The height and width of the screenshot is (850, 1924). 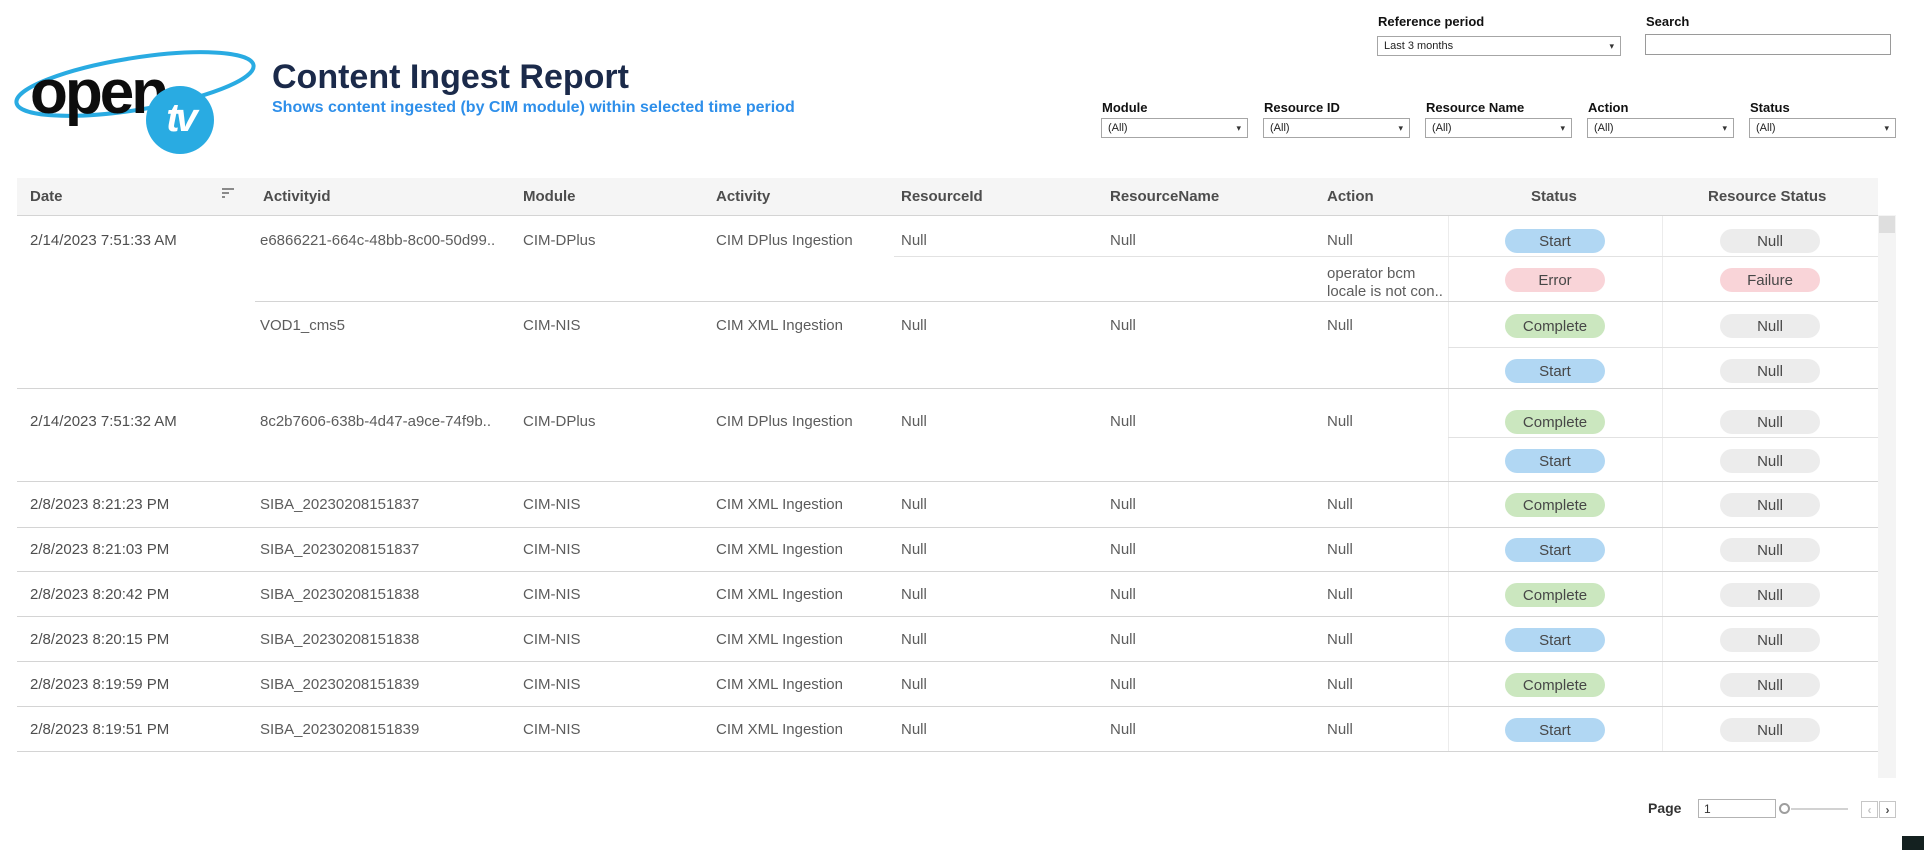 What do you see at coordinates (1174, 128) in the screenshot?
I see `filter-module-select: (All) ▾` at bounding box center [1174, 128].